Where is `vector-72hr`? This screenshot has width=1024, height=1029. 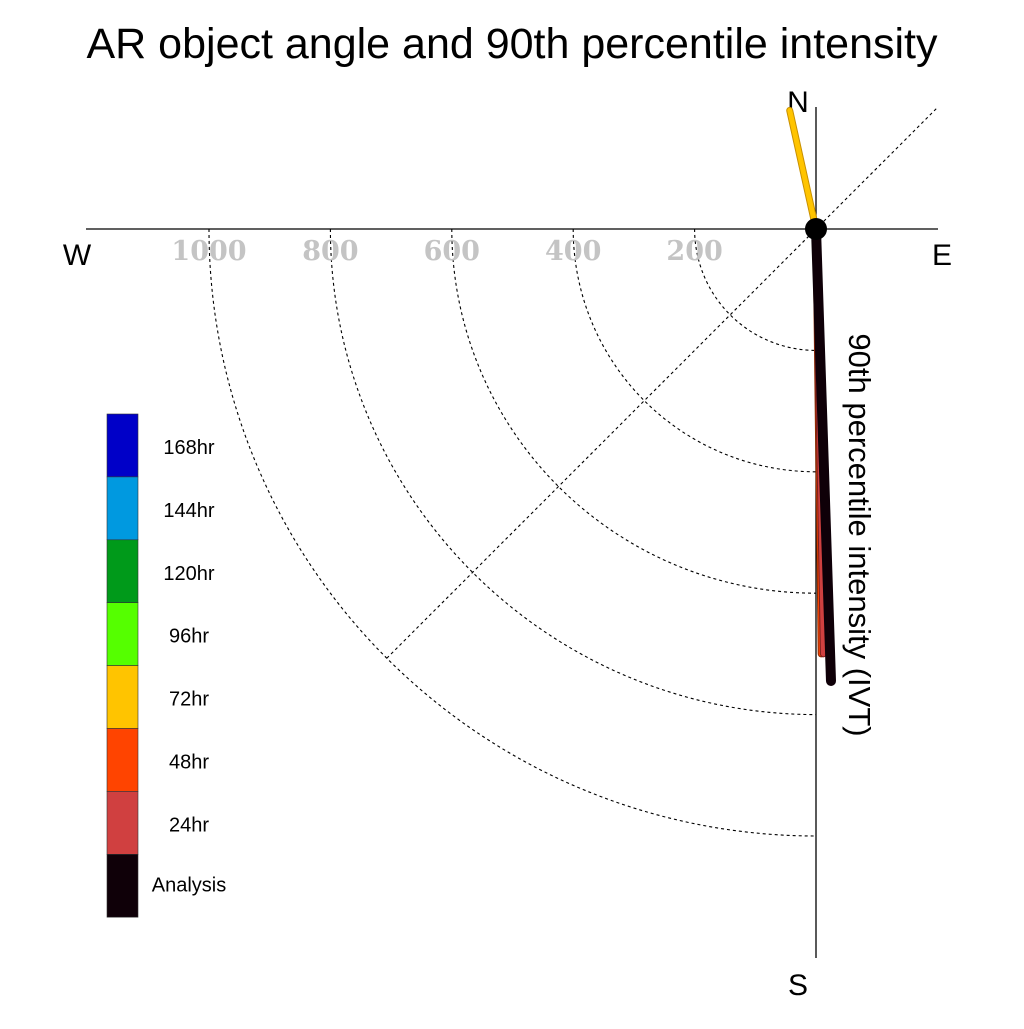 vector-72hr is located at coordinates (803, 169).